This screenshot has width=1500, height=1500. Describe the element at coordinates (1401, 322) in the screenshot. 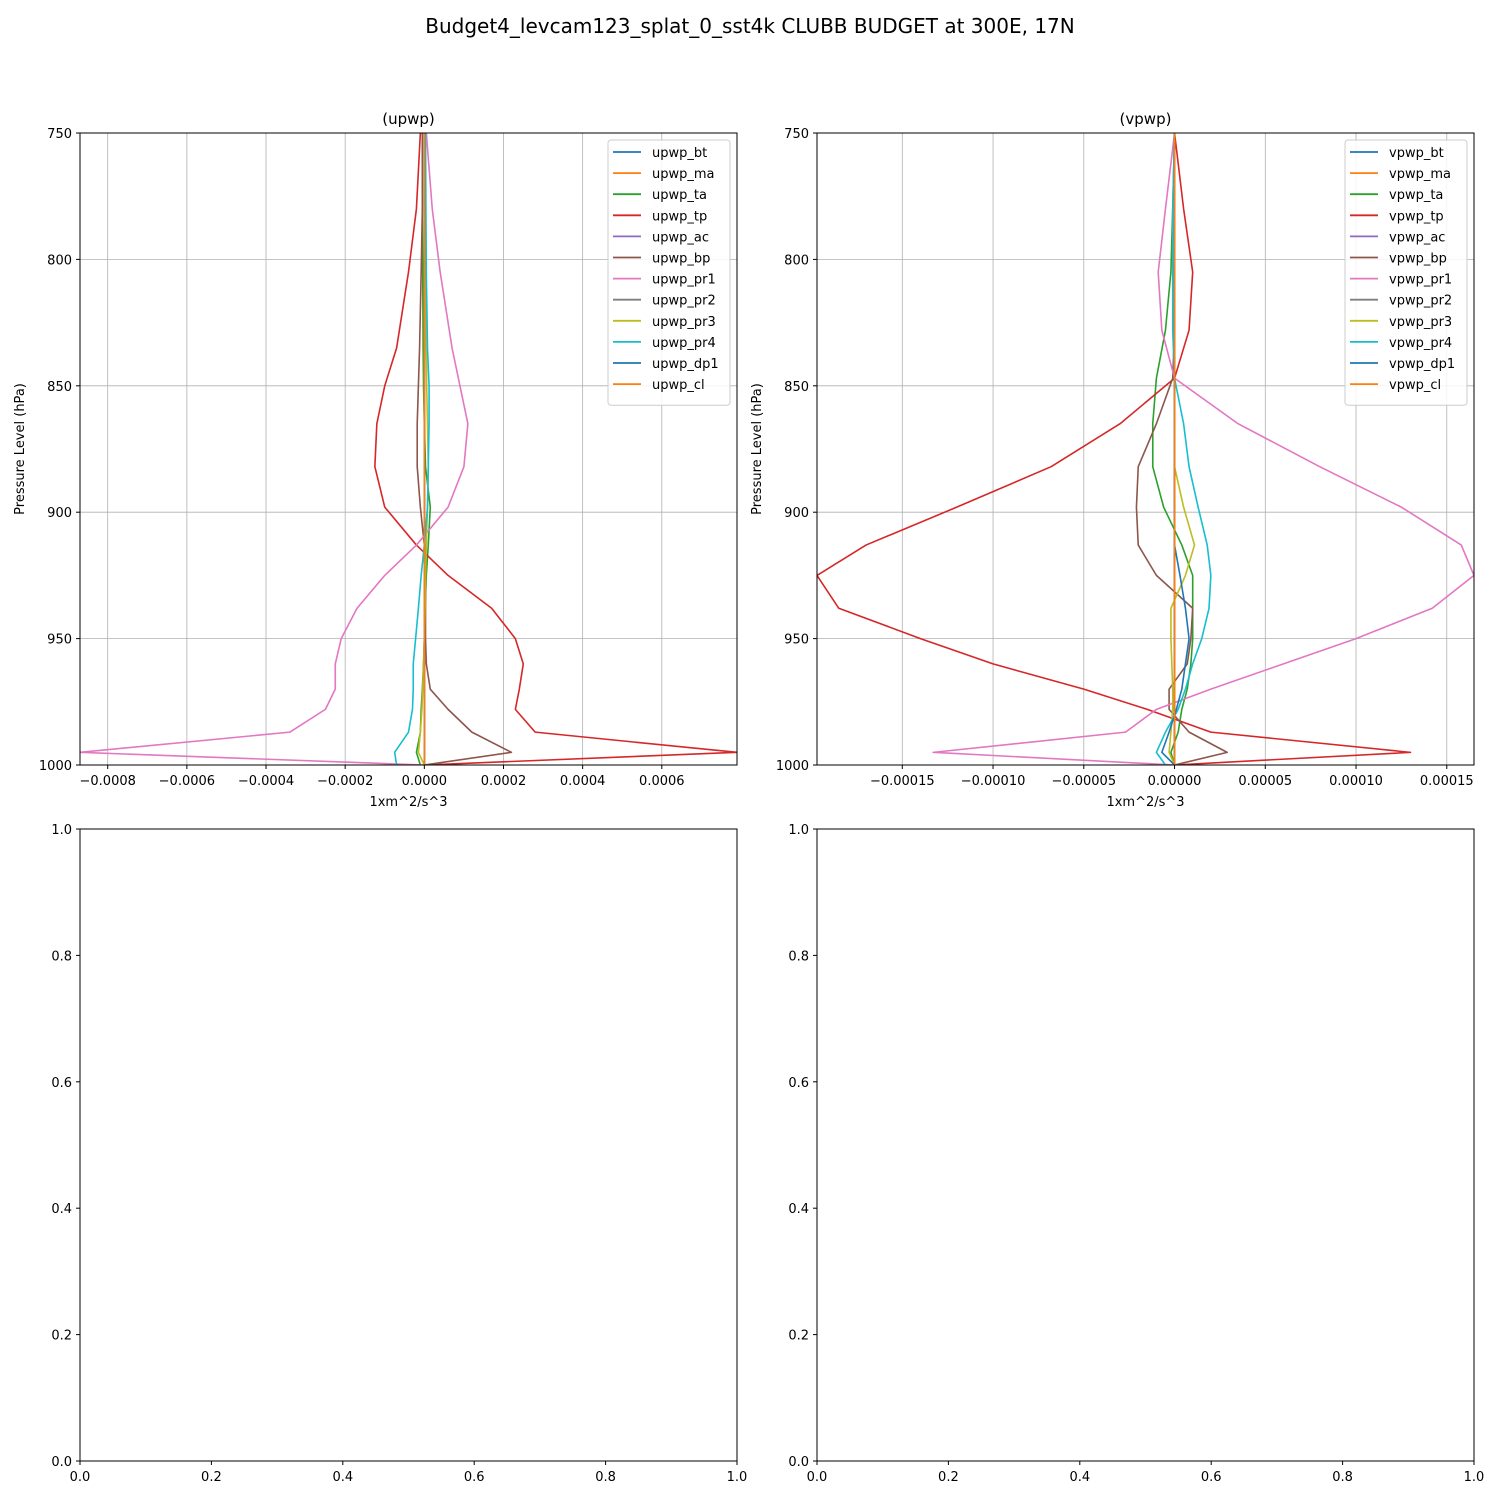

I see `legend-item: vpwp_pr3` at that location.